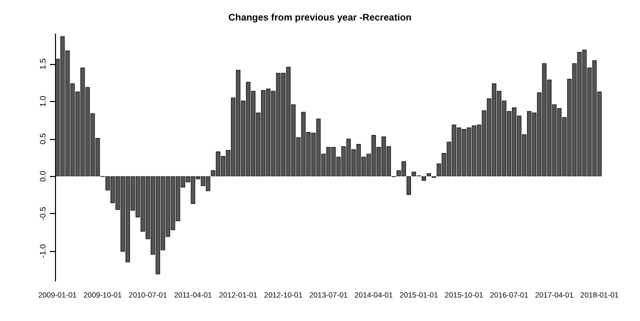 Image resolution: width=640 pixels, height=321 pixels. What do you see at coordinates (43, 138) in the screenshot?
I see `y-tick-label: 0.5` at bounding box center [43, 138].